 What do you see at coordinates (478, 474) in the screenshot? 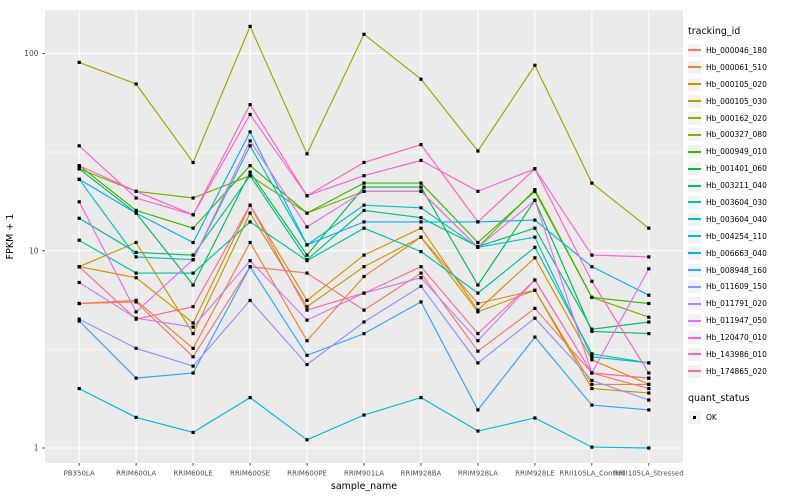
I see `x-tick-label: RRIM928LA` at bounding box center [478, 474].